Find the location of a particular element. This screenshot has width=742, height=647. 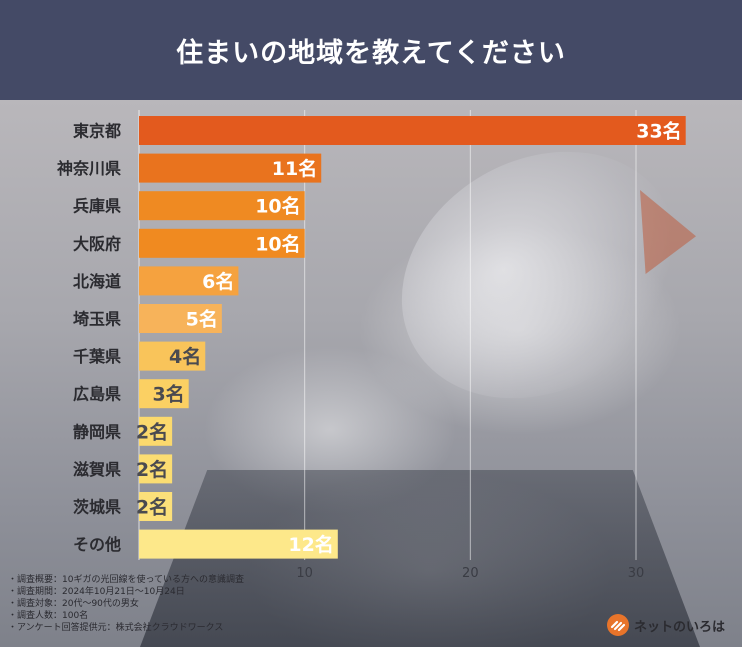

brand-logo: ネットのいろは is located at coordinates (665, 625).